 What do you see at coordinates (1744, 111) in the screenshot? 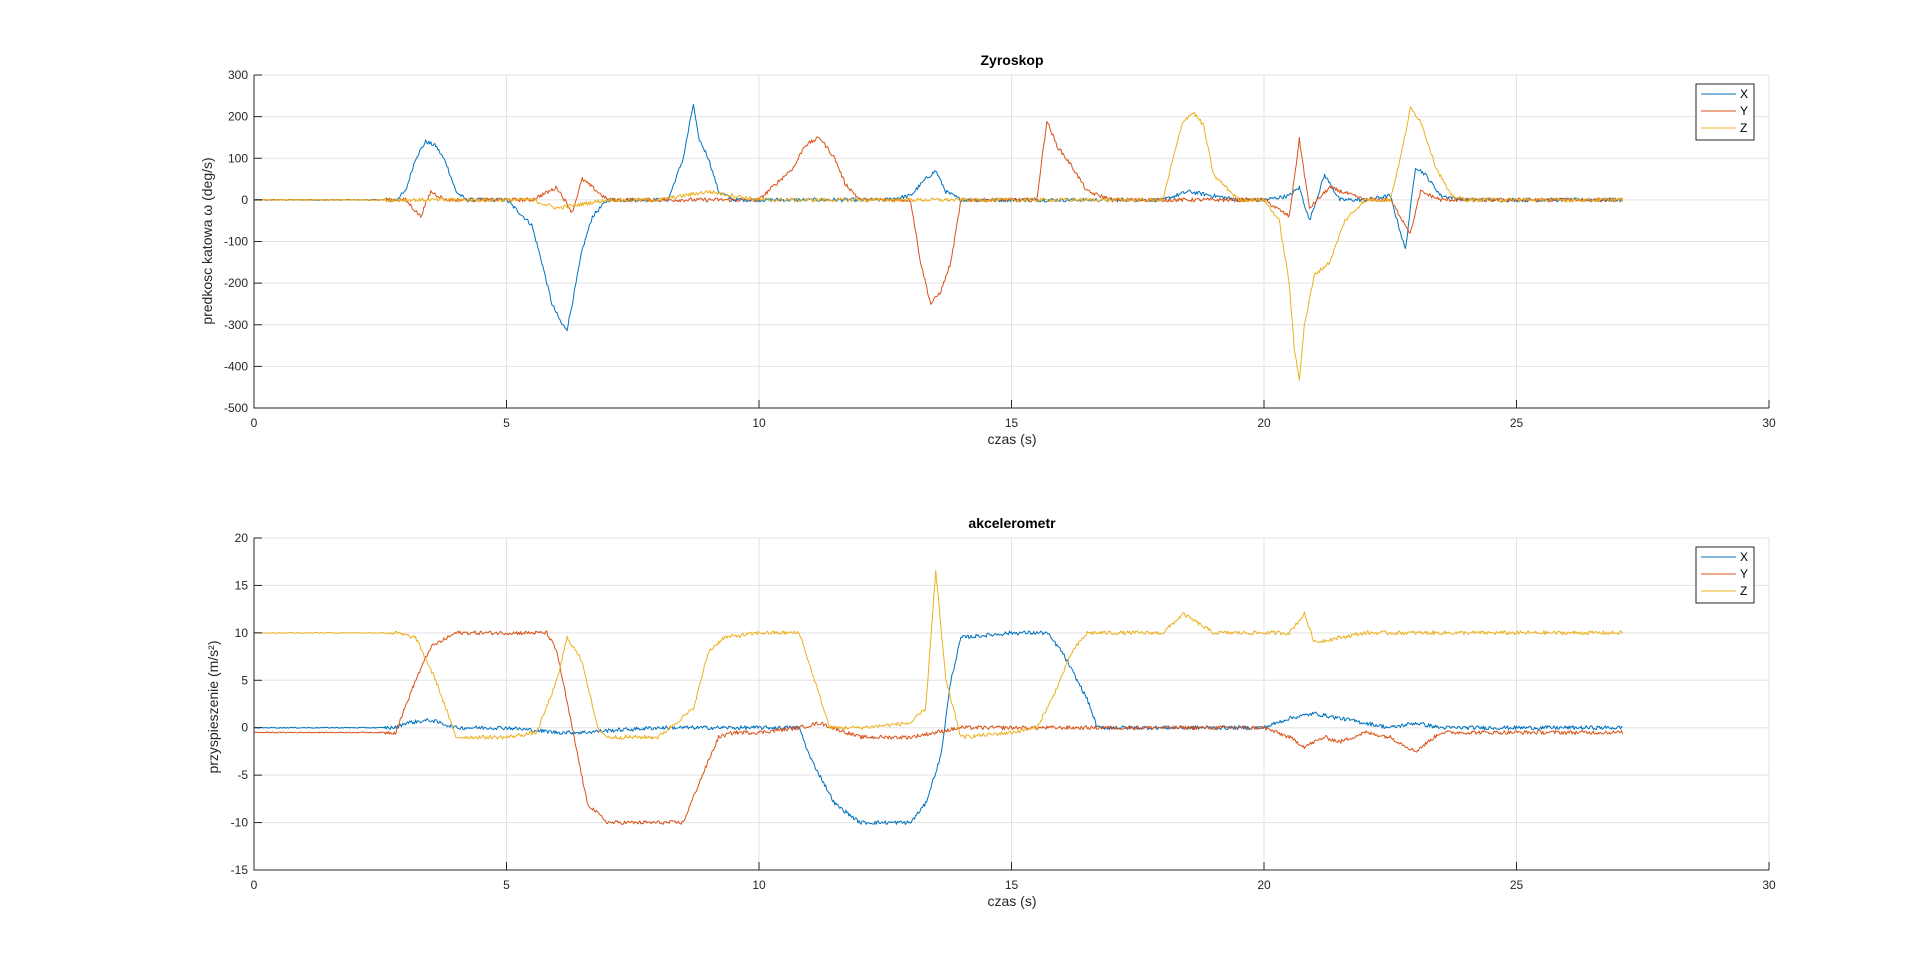
I see `gyroscope-legend-label-y: Y` at bounding box center [1744, 111].